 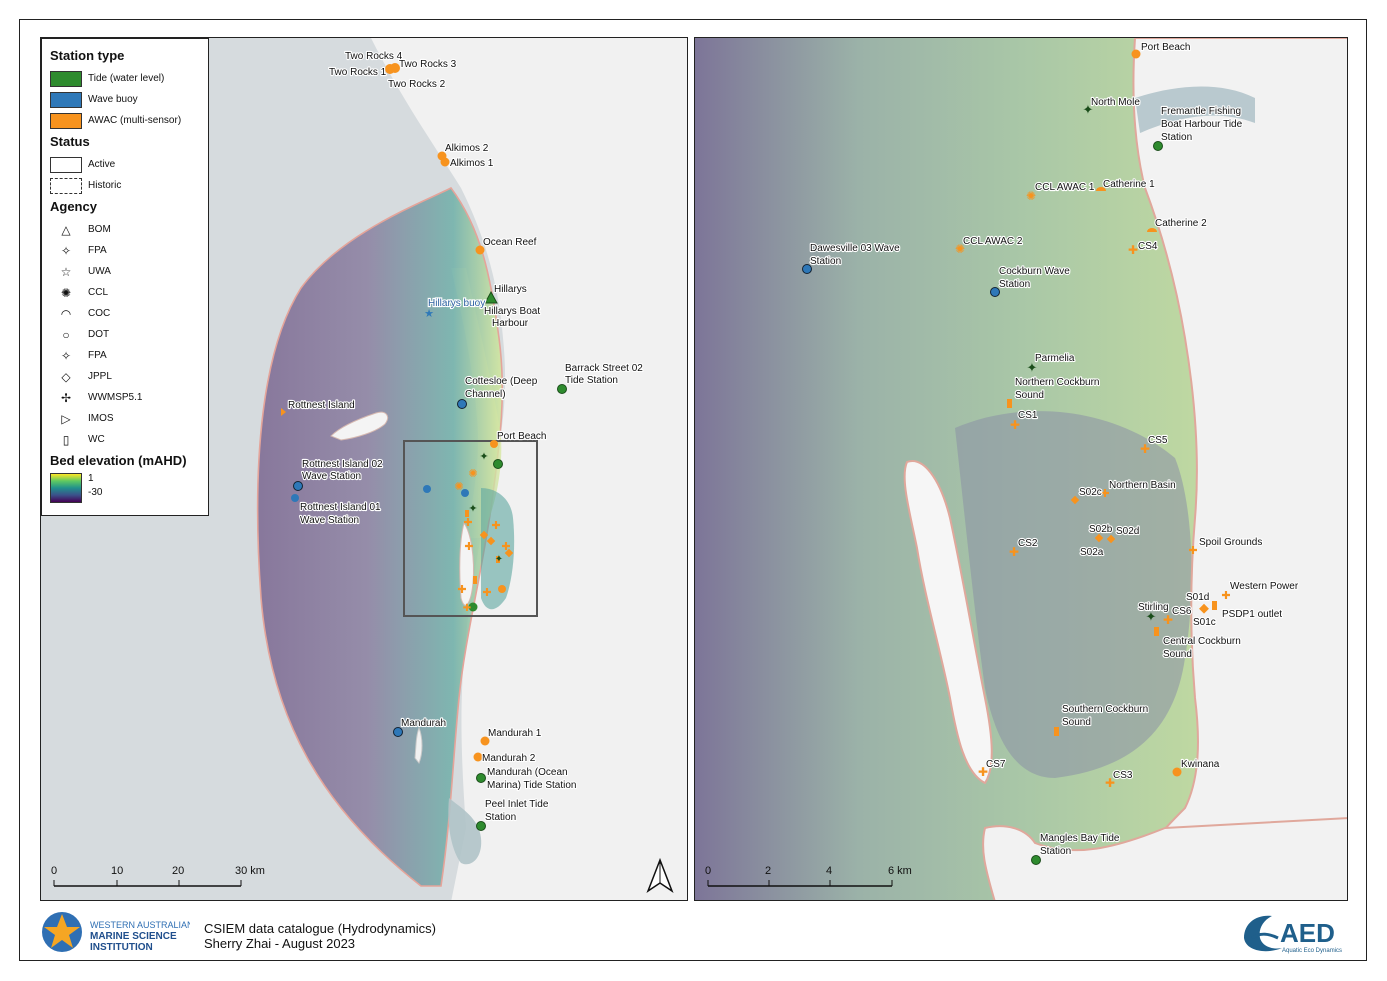 What do you see at coordinates (283, 412) in the screenshot?
I see `rottnest-island-marker` at bounding box center [283, 412].